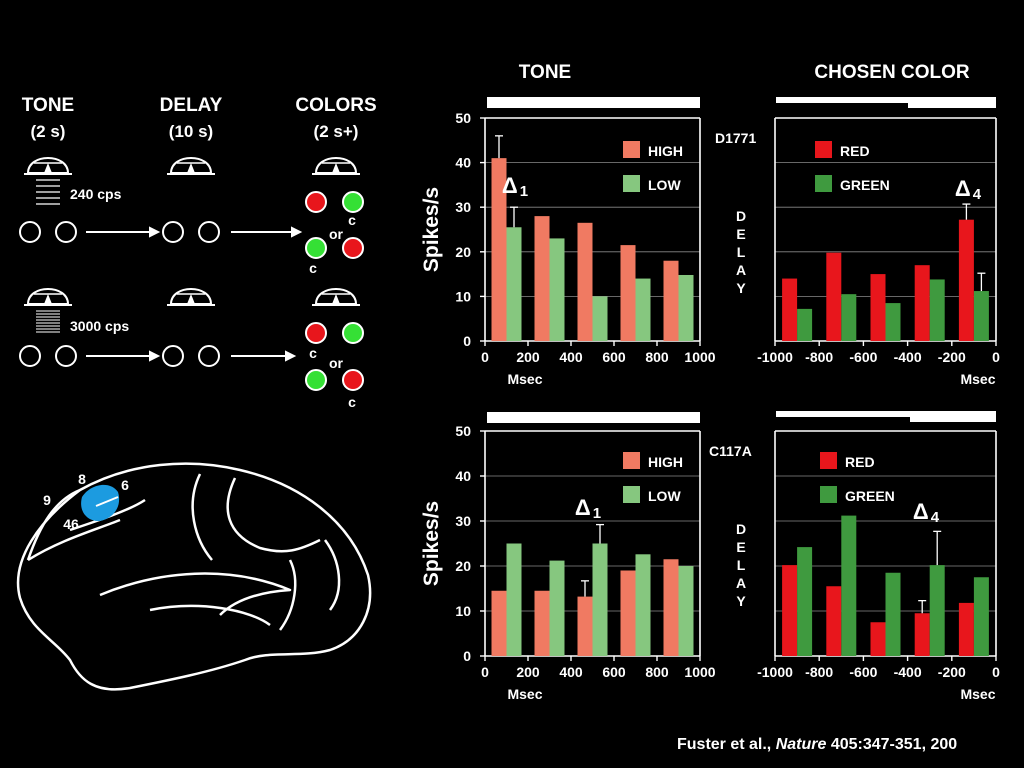 This screenshot has width=1024, height=768. What do you see at coordinates (741, 583) in the screenshot?
I see `delay-letter: A` at bounding box center [741, 583].